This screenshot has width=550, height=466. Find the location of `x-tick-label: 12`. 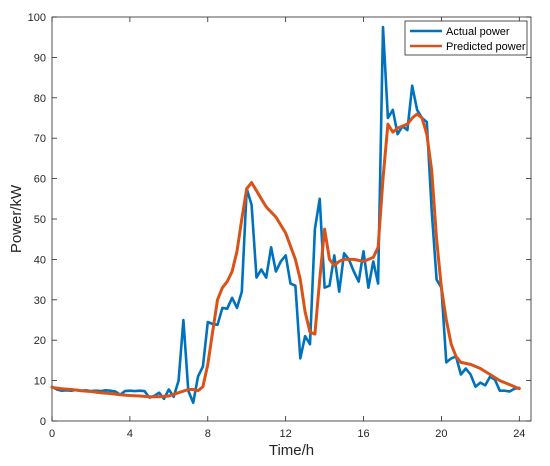

x-tick-label: 12 is located at coordinates (286, 434).